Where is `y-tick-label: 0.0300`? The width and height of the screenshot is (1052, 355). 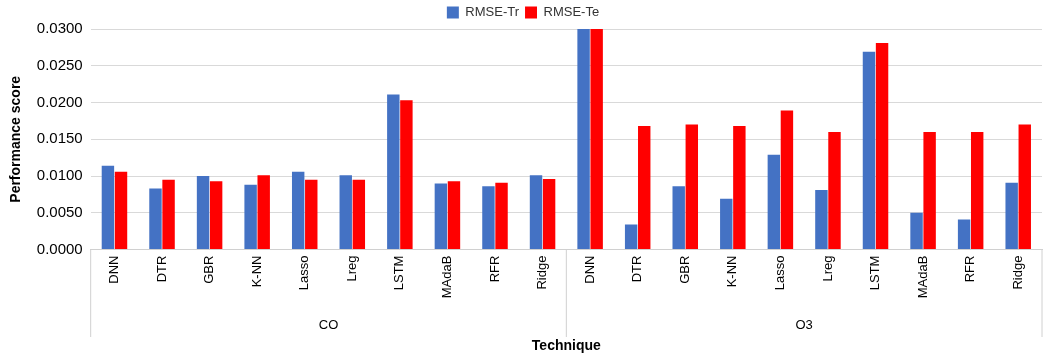
y-tick-label: 0.0300 is located at coordinates (59, 28).